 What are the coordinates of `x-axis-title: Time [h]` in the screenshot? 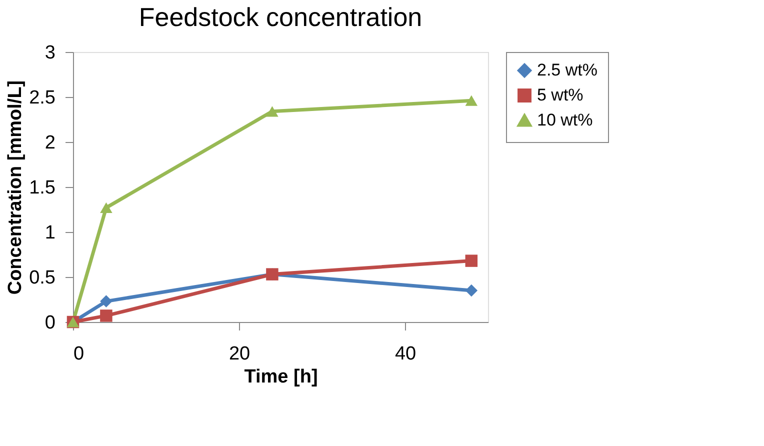 It's located at (281, 377).